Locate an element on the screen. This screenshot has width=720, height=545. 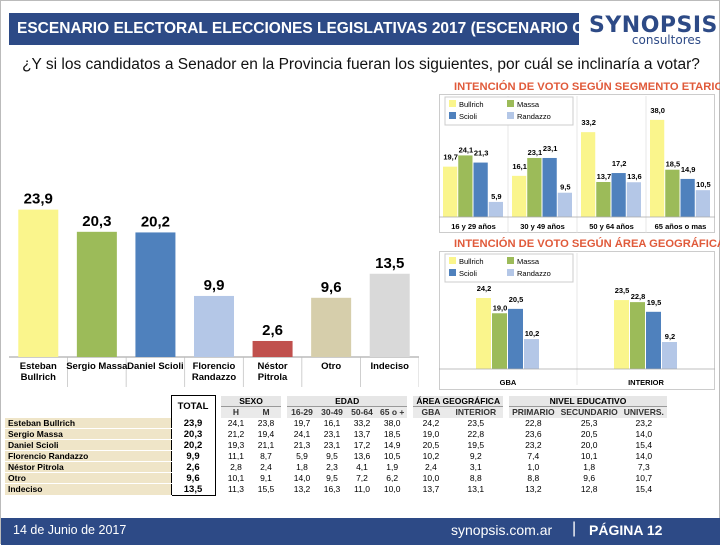
table-cell: 8,8 is located at coordinates (475, 478).